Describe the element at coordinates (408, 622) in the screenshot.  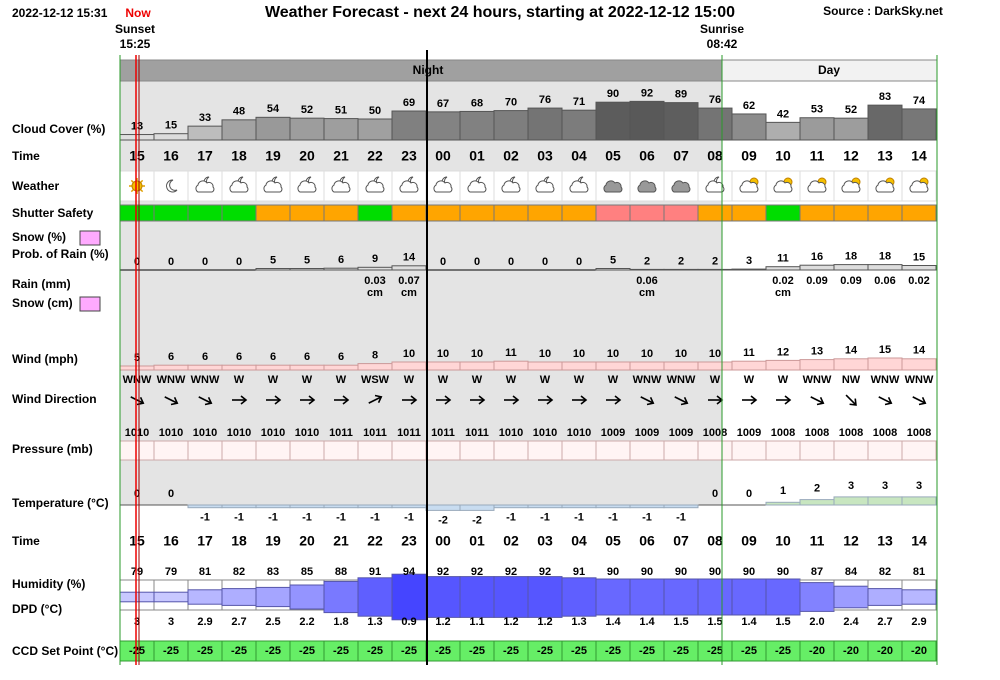
I see `dpd-value: 0.9` at that location.